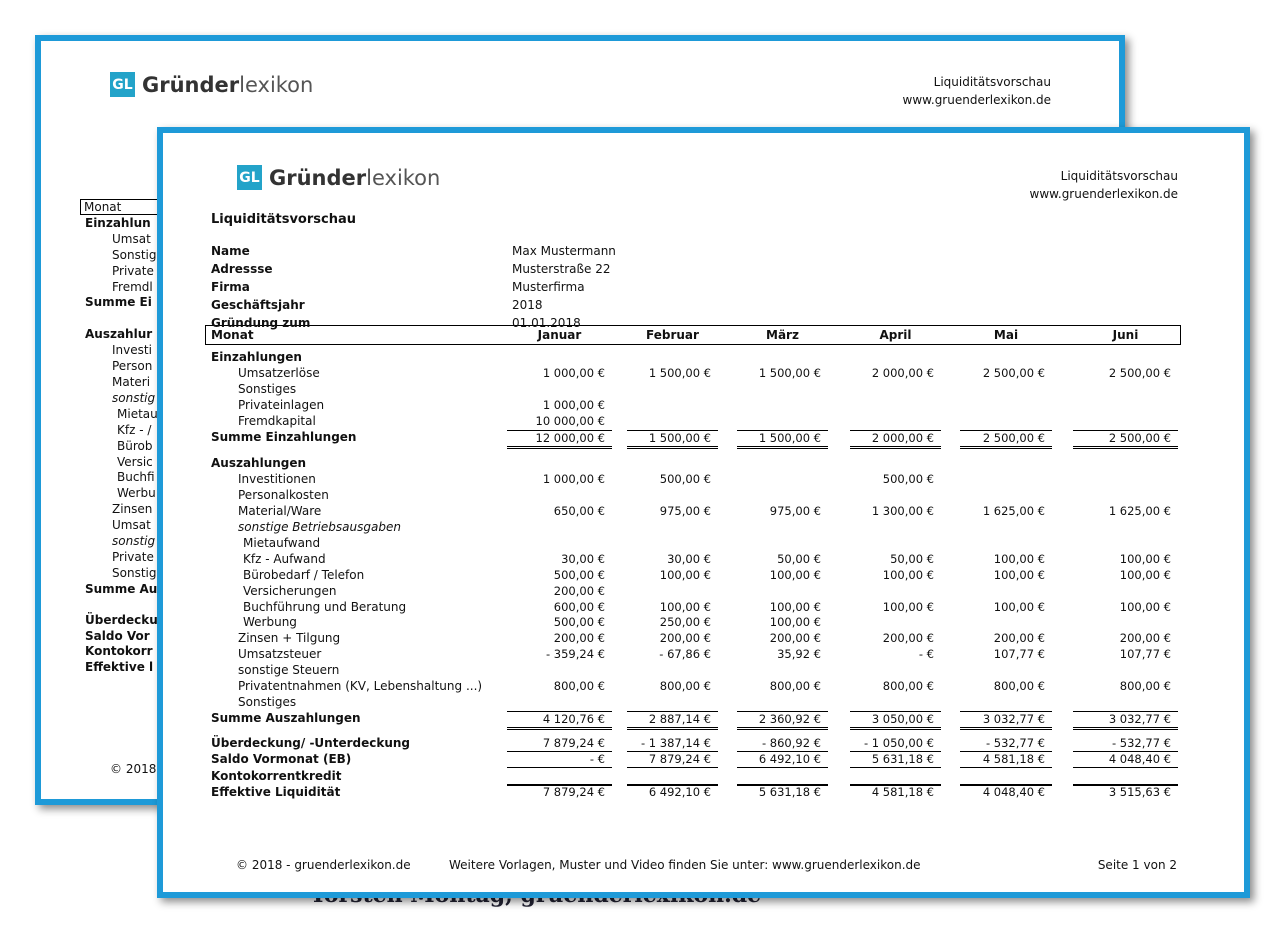 This screenshot has width=1285, height=934. I want to click on value-cell: 600,00 €, so click(579, 606).